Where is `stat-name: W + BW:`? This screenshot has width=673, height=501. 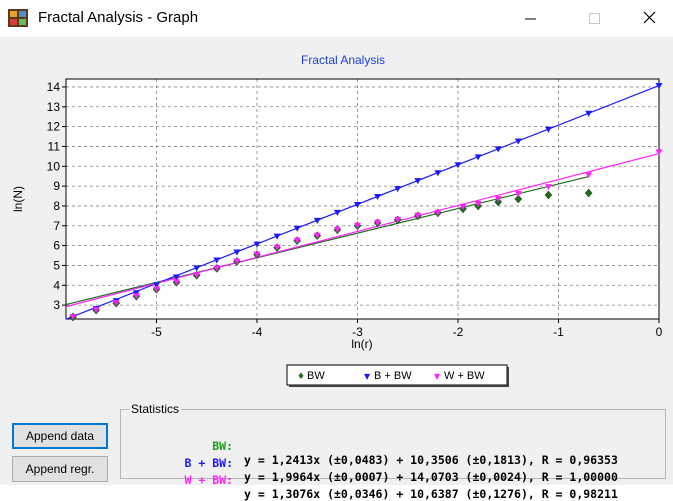
stat-name: W + BW: is located at coordinates (208, 480).